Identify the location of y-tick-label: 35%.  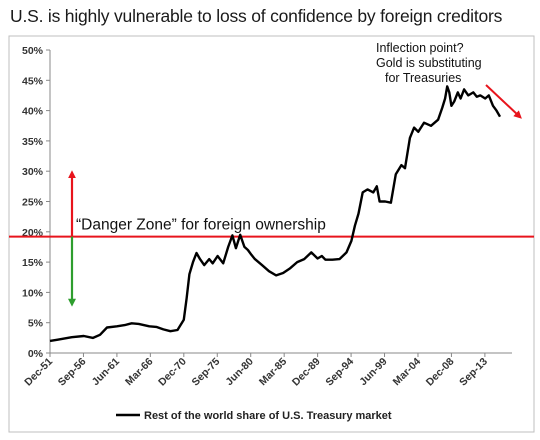
(33, 142).